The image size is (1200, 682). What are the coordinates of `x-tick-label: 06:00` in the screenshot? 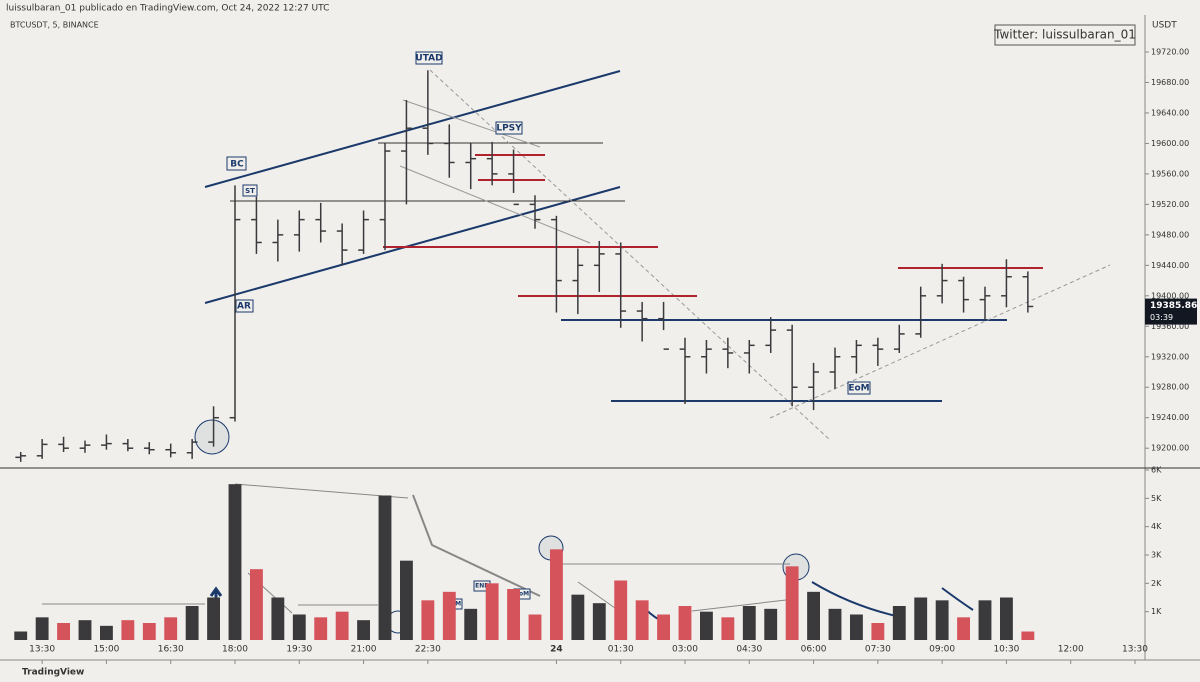 It's located at (814, 650).